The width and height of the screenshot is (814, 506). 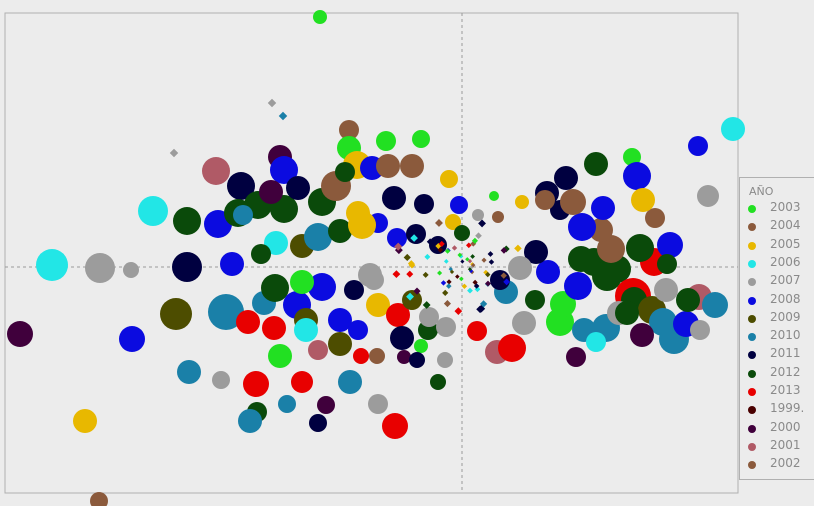 I want to click on legend-label: 2009, so click(x=785, y=316).